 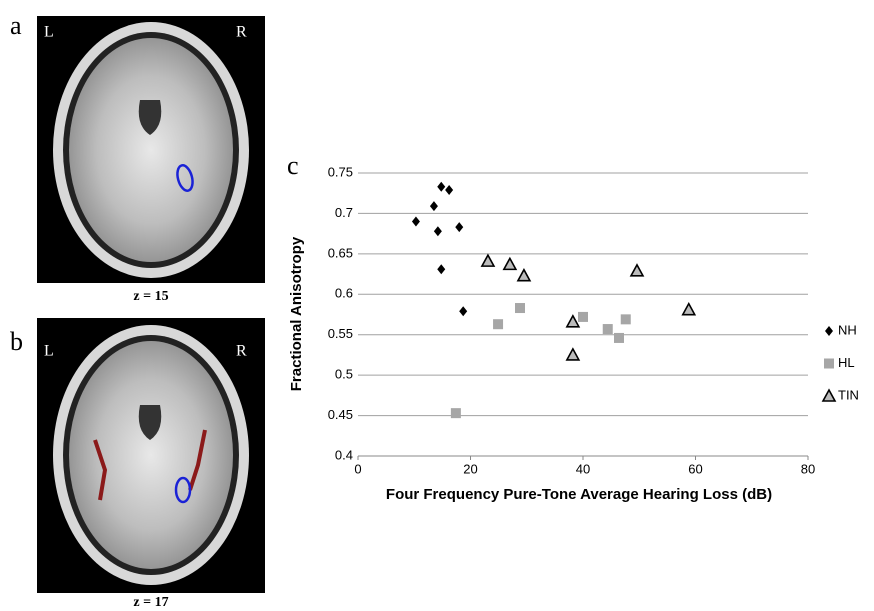 What do you see at coordinates (340, 252) in the screenshot?
I see `y-tick-label: 0.65` at bounding box center [340, 252].